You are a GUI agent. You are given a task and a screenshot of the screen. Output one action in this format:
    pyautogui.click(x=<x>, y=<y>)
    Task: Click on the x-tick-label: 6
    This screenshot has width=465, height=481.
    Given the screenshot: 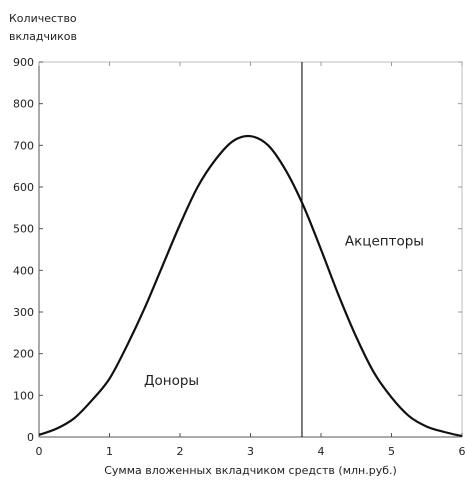 What is the action you would take?
    pyautogui.click(x=462, y=451)
    